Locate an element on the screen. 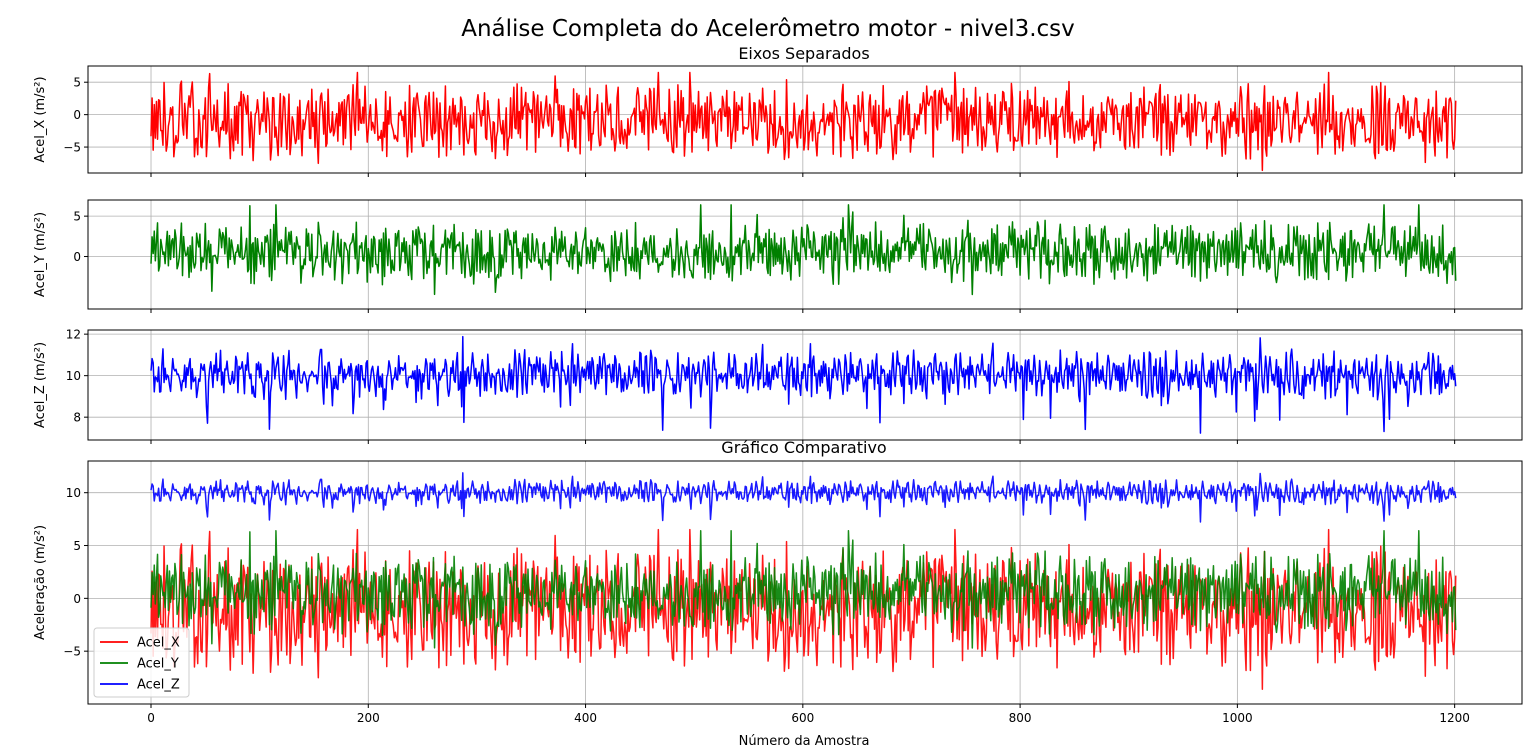 The image size is (1536, 754). y-tick-label: 8 is located at coordinates (77, 418).